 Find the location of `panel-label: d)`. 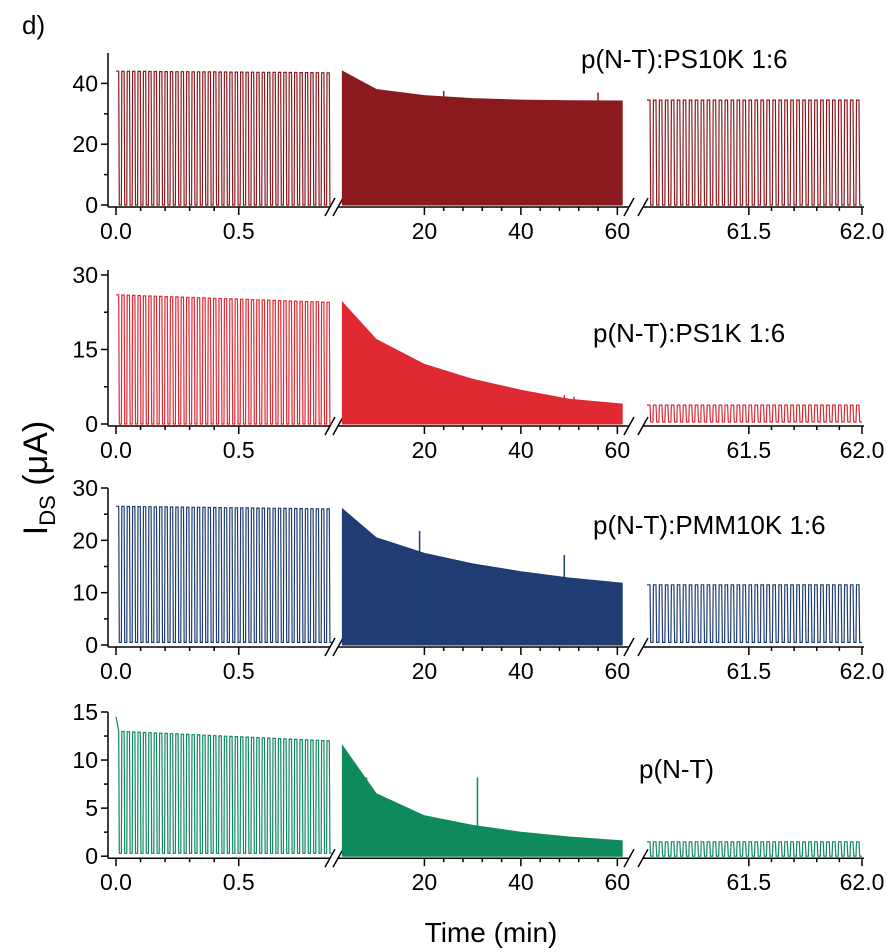

panel-label: d) is located at coordinates (33, 25).